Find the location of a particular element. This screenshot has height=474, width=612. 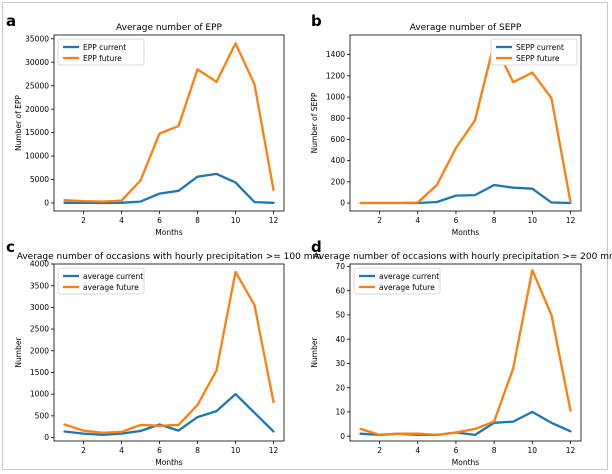

panel-a-x-tick-label: 12 is located at coordinates (274, 220).